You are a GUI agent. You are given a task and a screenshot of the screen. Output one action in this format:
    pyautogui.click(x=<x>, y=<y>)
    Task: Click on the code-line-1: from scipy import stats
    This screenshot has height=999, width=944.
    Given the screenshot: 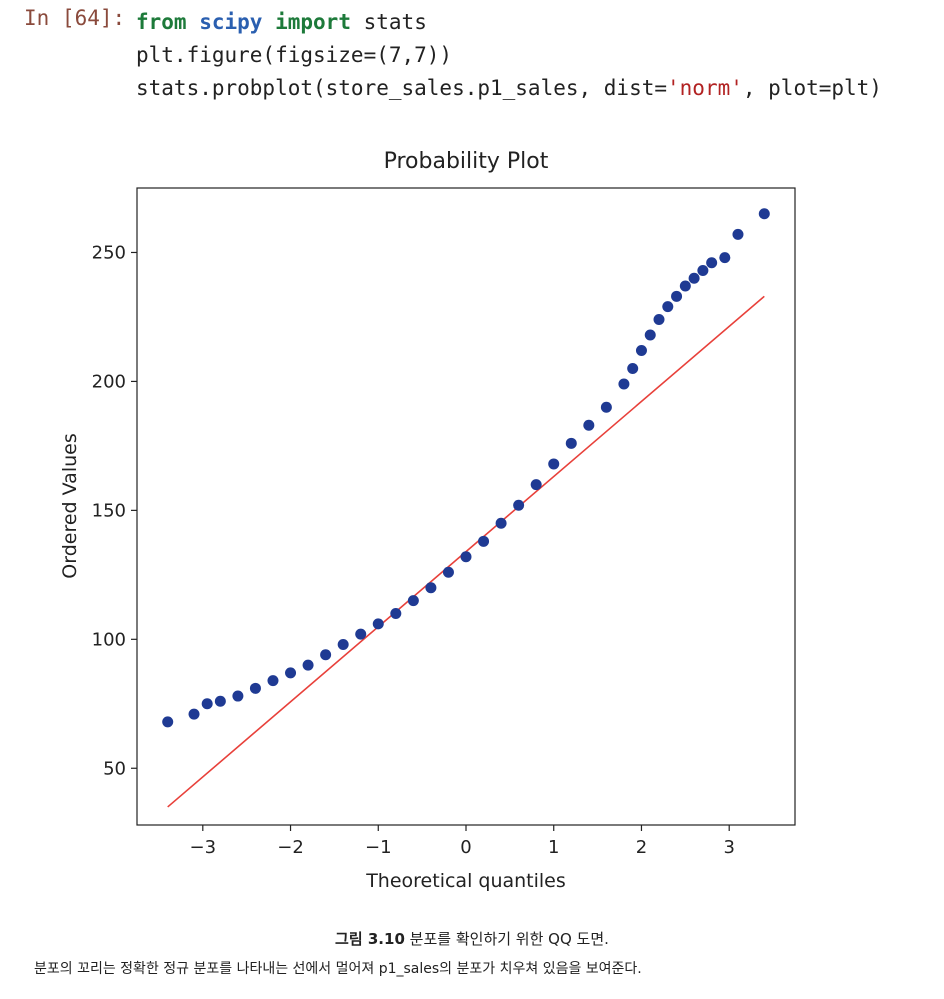 What is the action you would take?
    pyautogui.click(x=509, y=22)
    